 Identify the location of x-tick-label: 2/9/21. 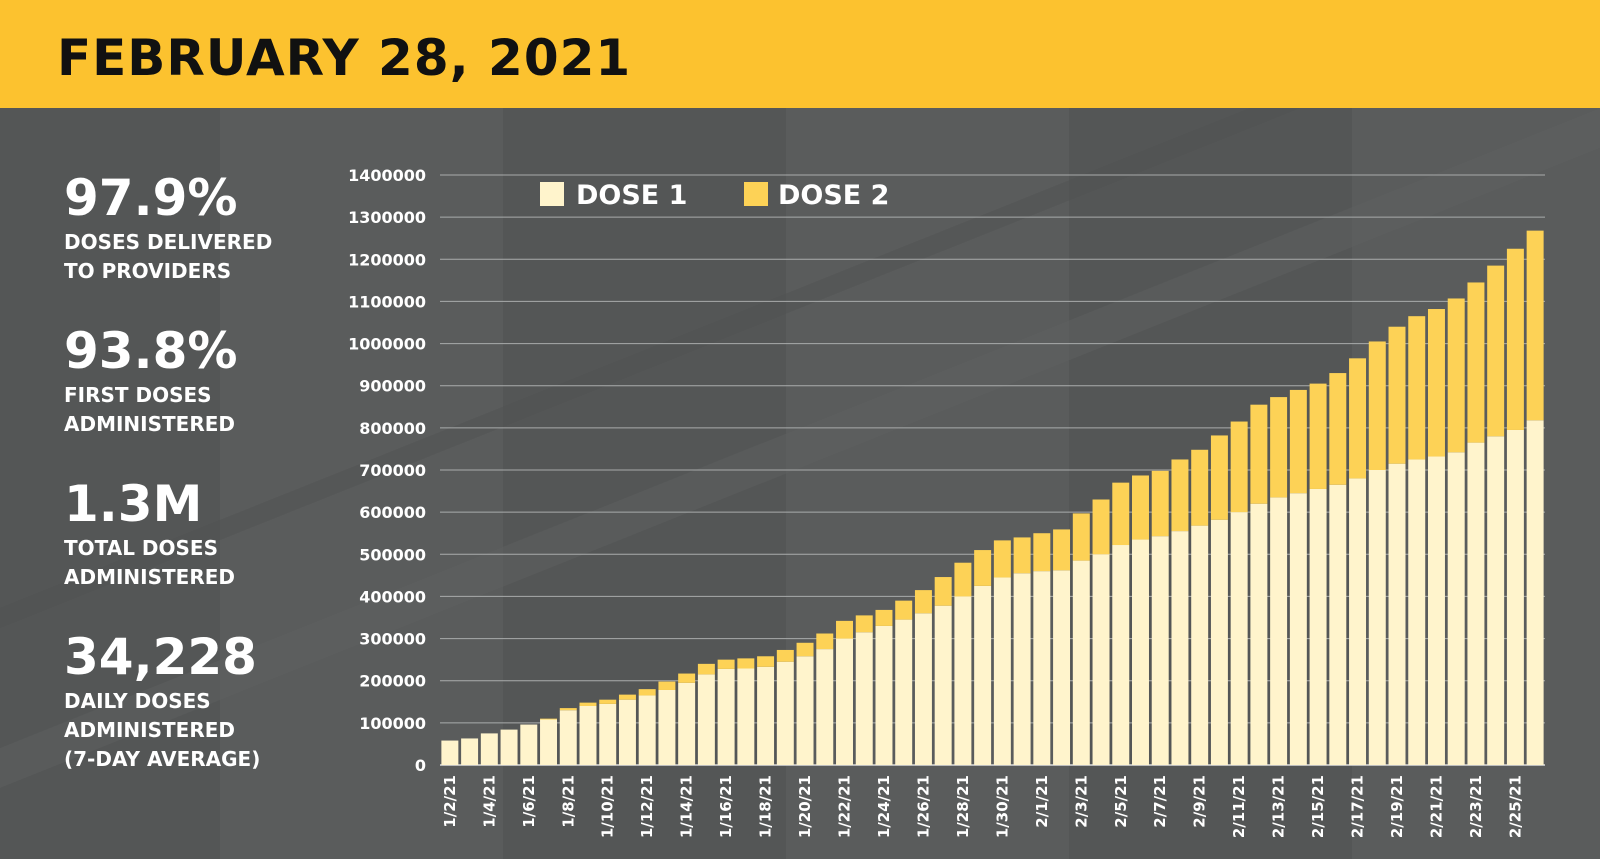
(1200, 801).